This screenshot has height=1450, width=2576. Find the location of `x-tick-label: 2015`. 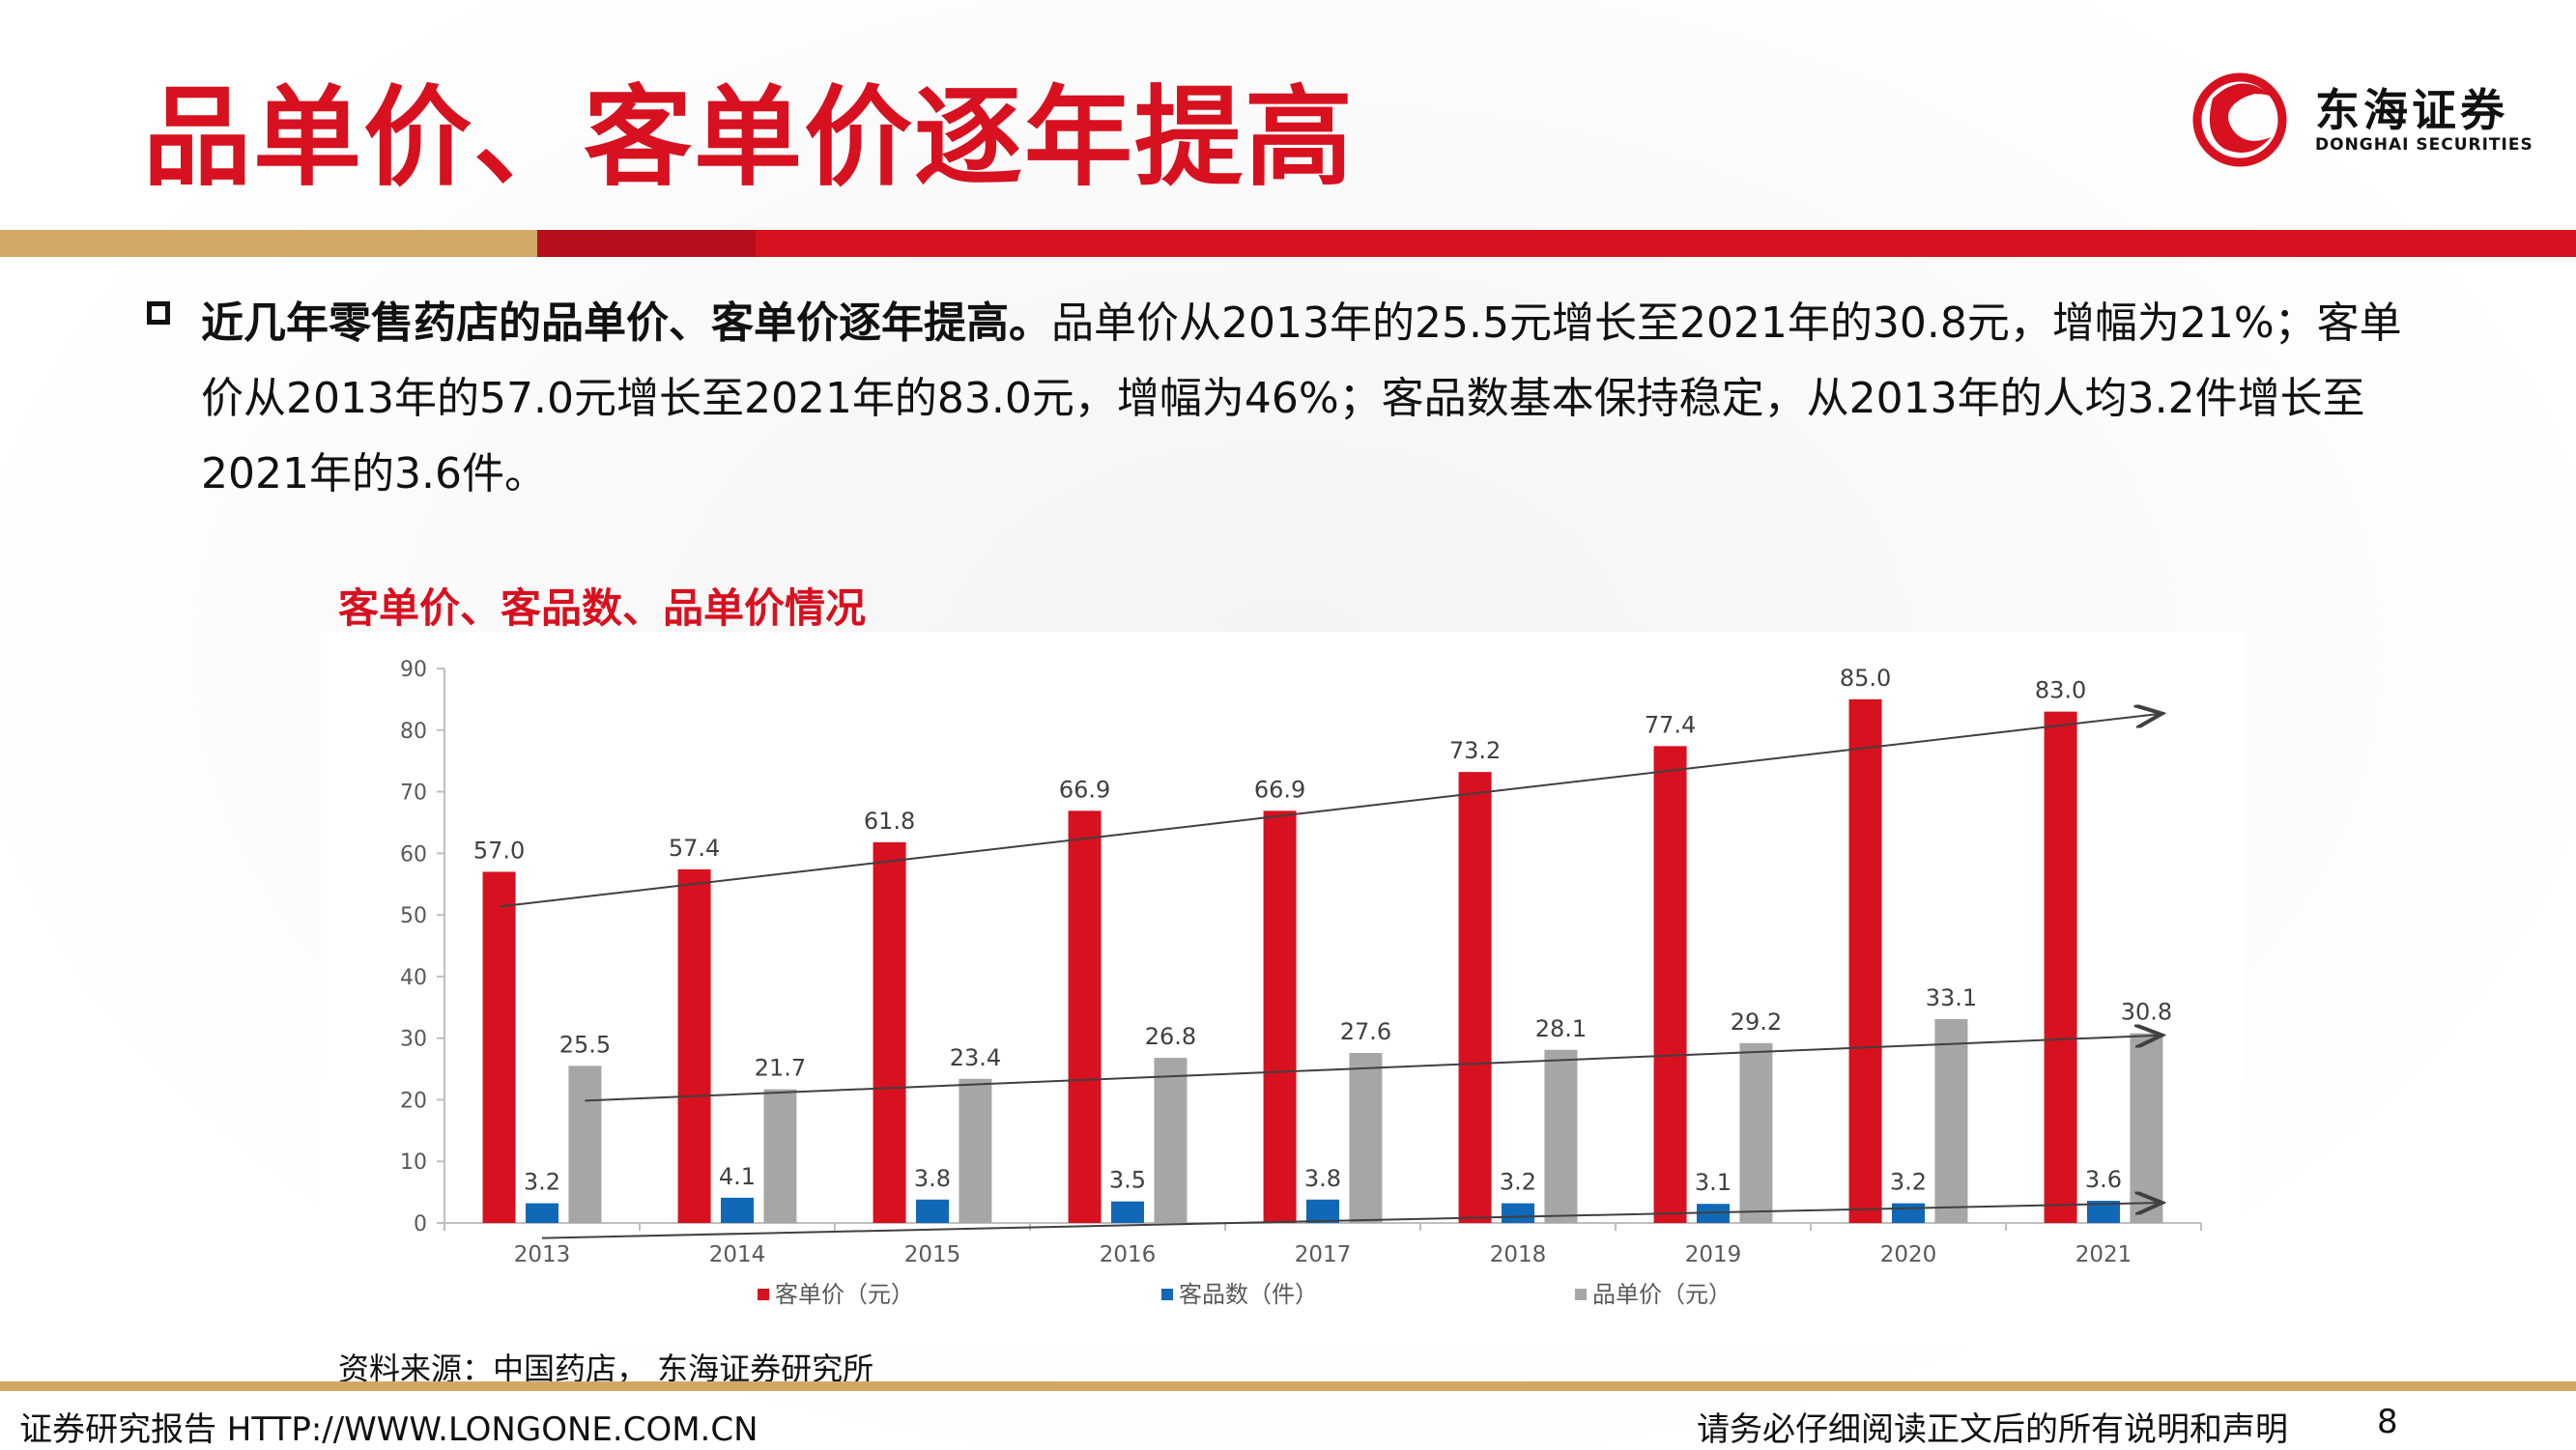

x-tick-label: 2015 is located at coordinates (933, 1255).